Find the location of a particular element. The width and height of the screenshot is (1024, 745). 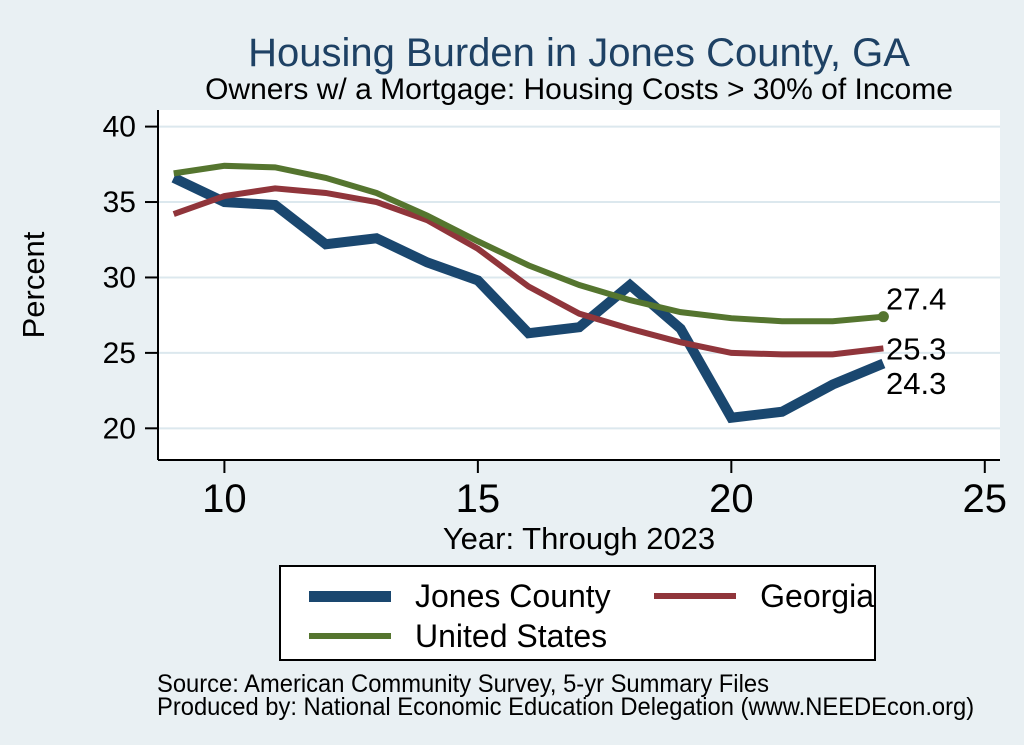

legend-label-united-states: United States is located at coordinates (511, 635).